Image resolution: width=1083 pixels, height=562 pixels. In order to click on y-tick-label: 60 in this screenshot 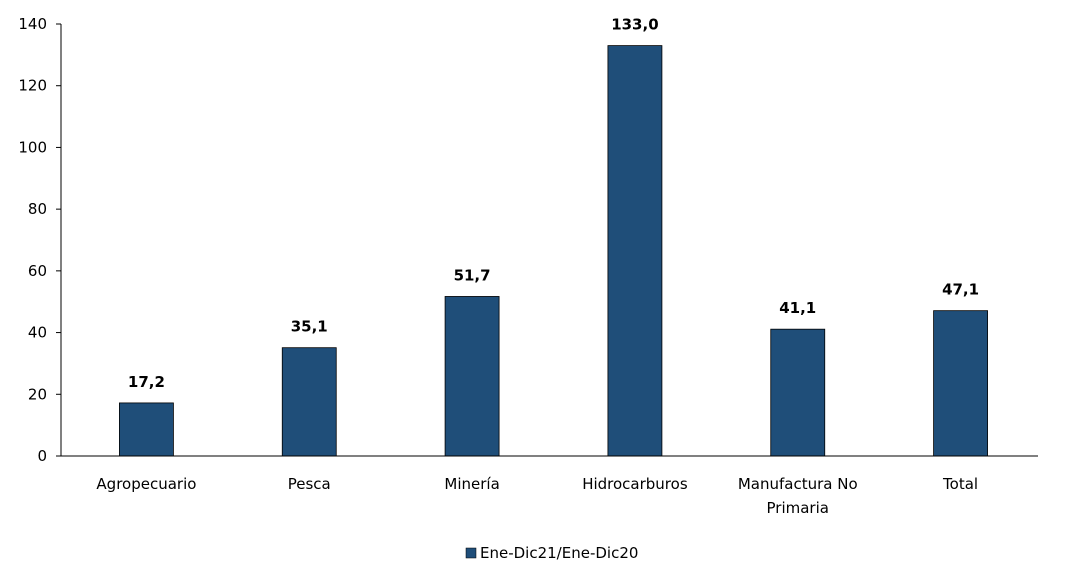, I will do `click(37, 271)`.